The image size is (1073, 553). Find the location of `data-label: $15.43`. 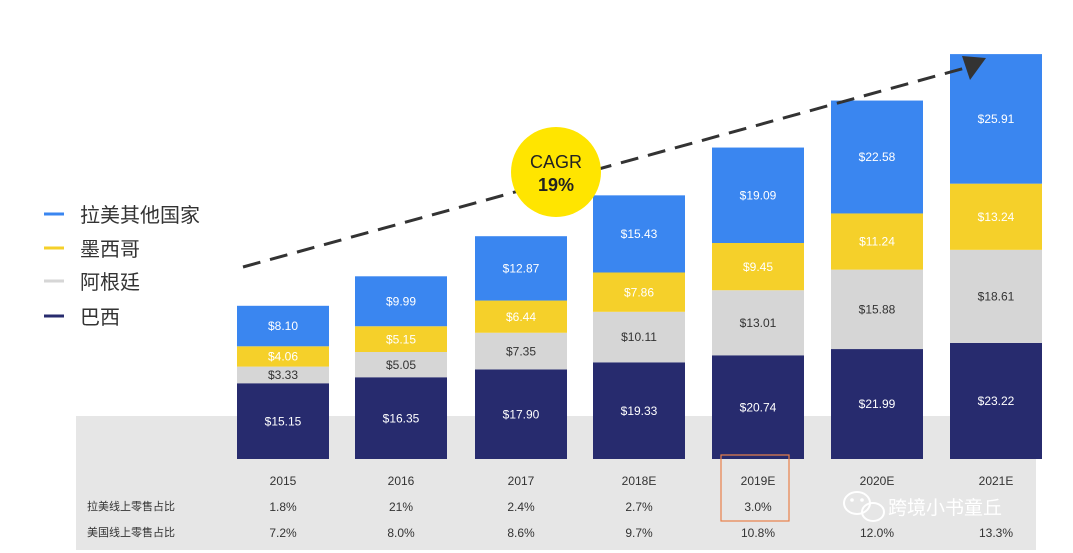

data-label: $15.43 is located at coordinates (639, 234).